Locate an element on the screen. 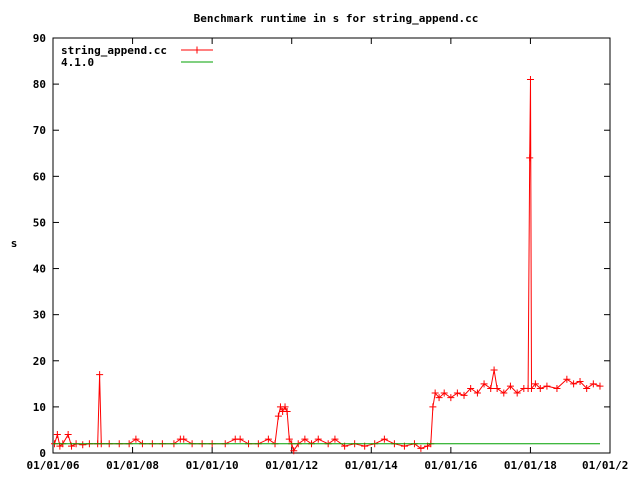 Image resolution: width=640 pixels, height=480 pixels. y-tick-label: 10 is located at coordinates (39, 407).